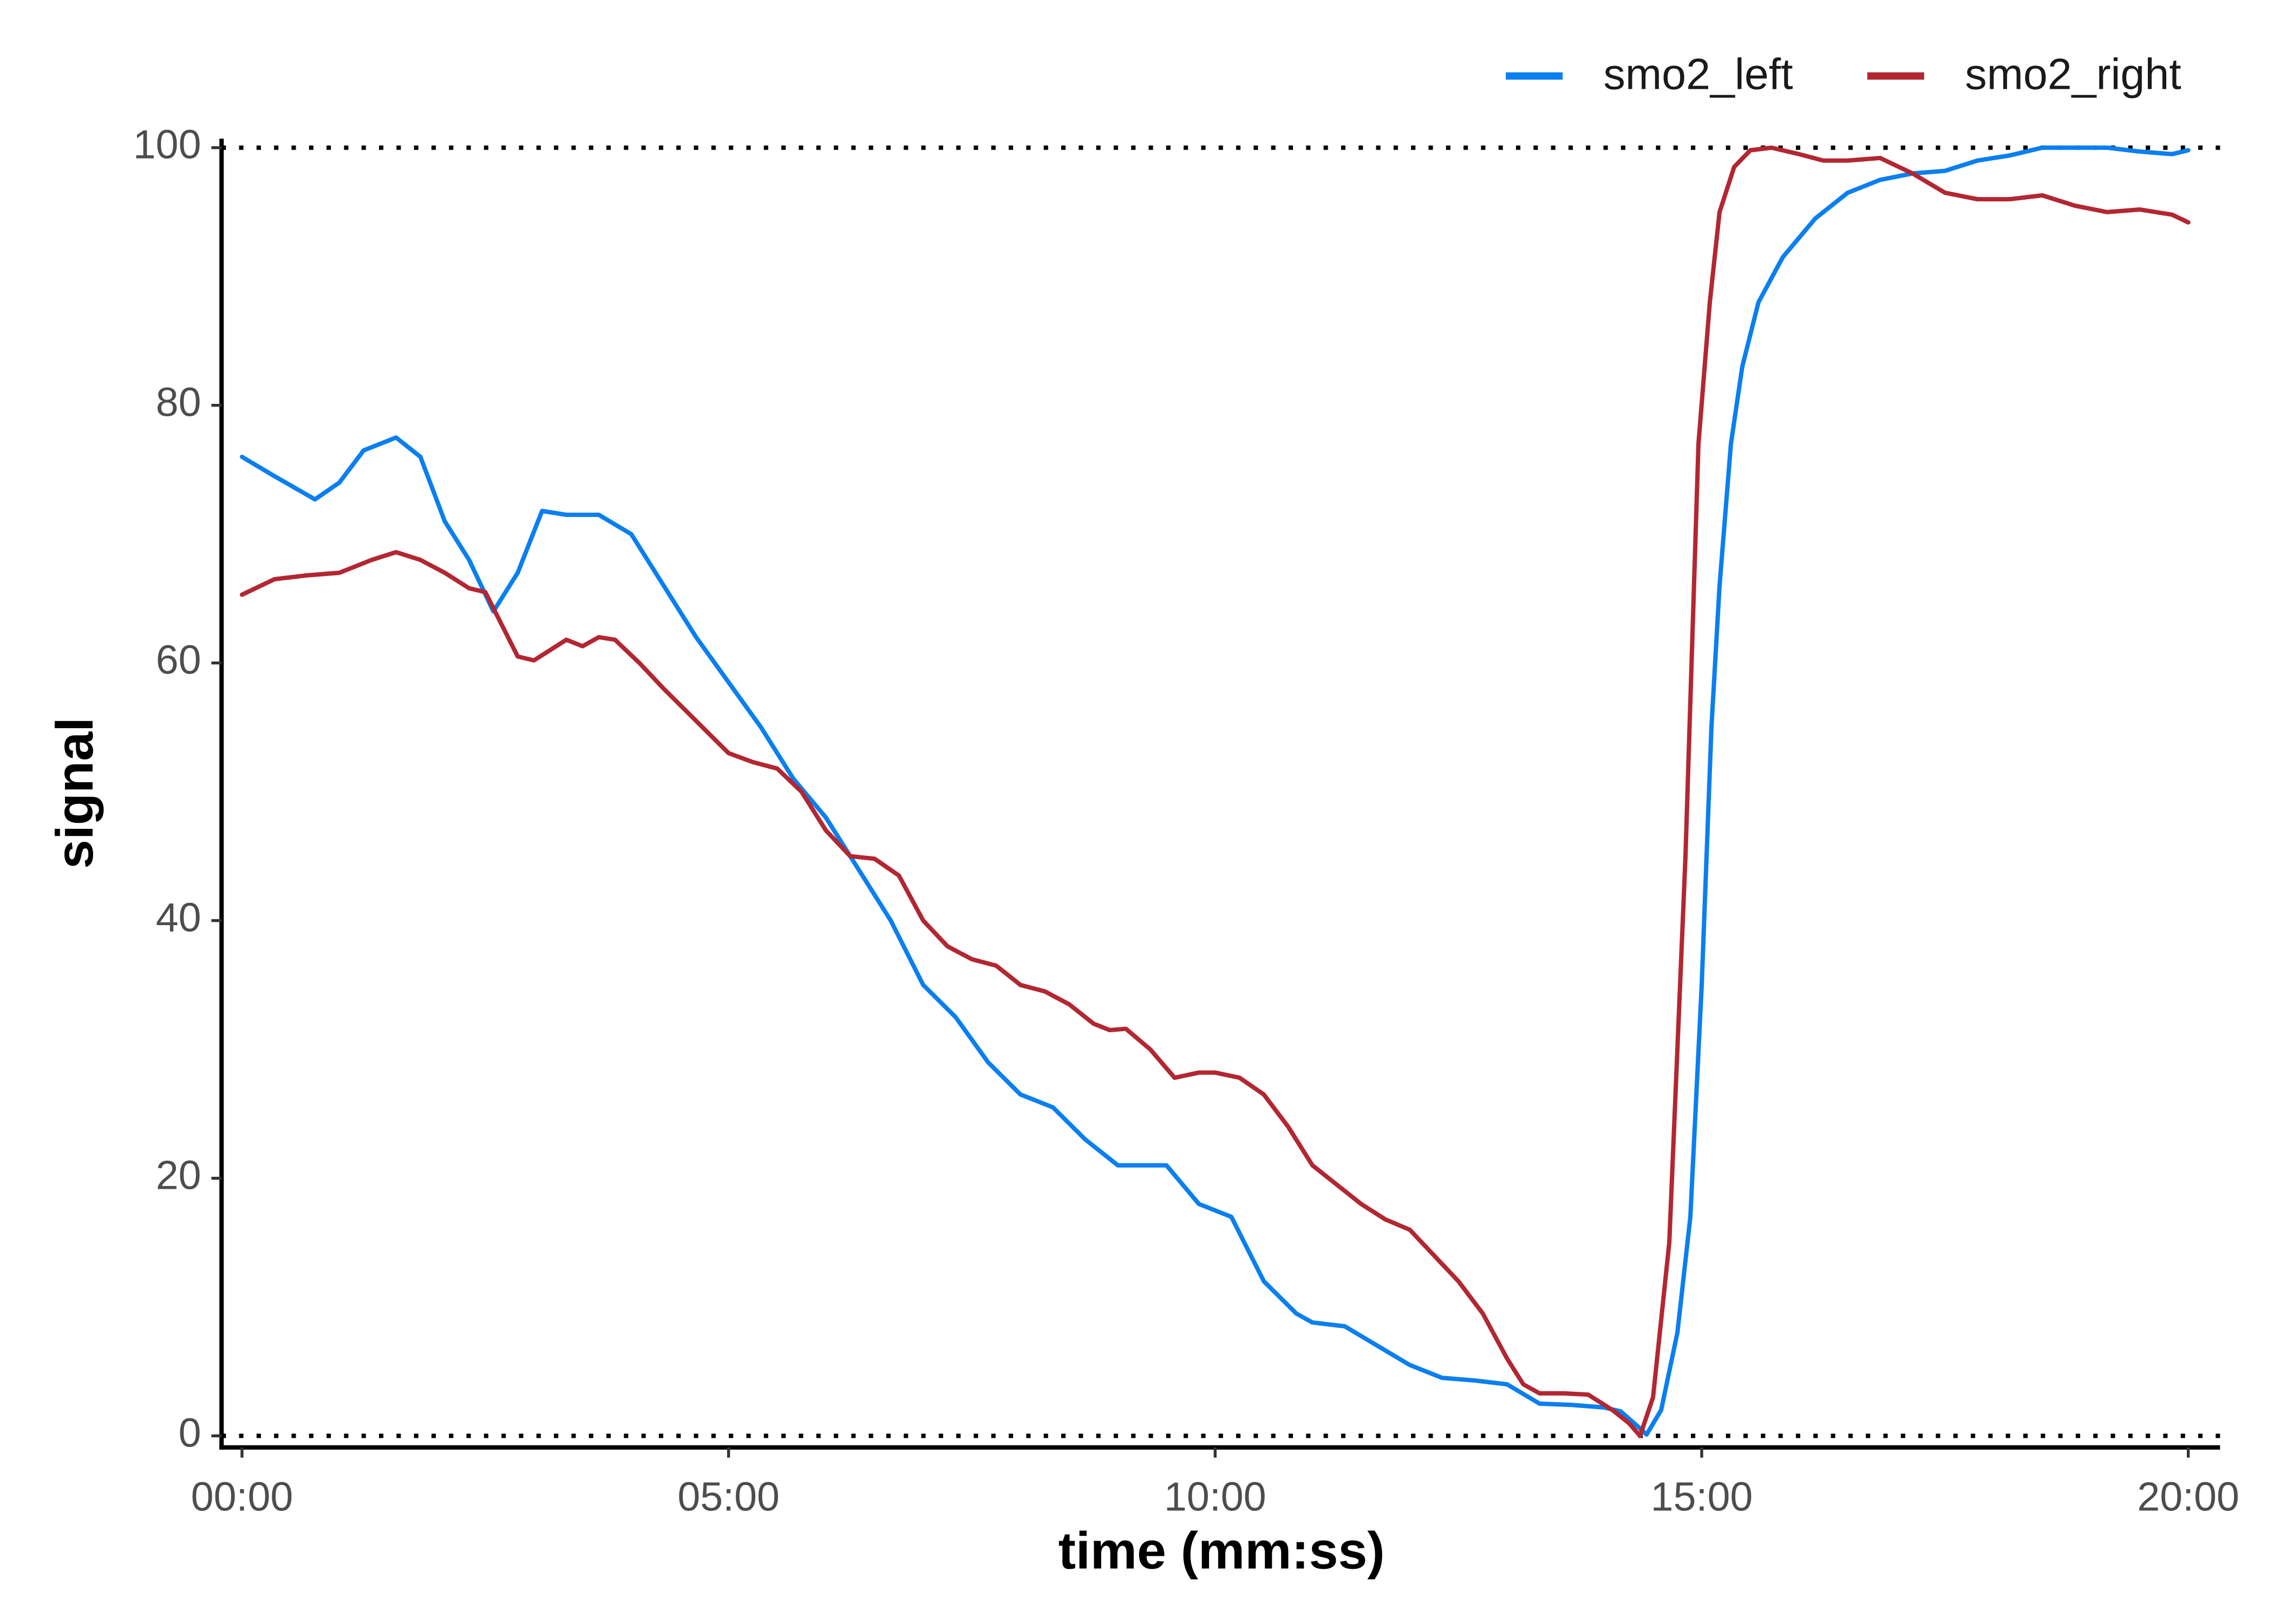 The image size is (2274, 1624). Describe the element at coordinates (75, 793) in the screenshot. I see `y-axis-title: signal` at that location.